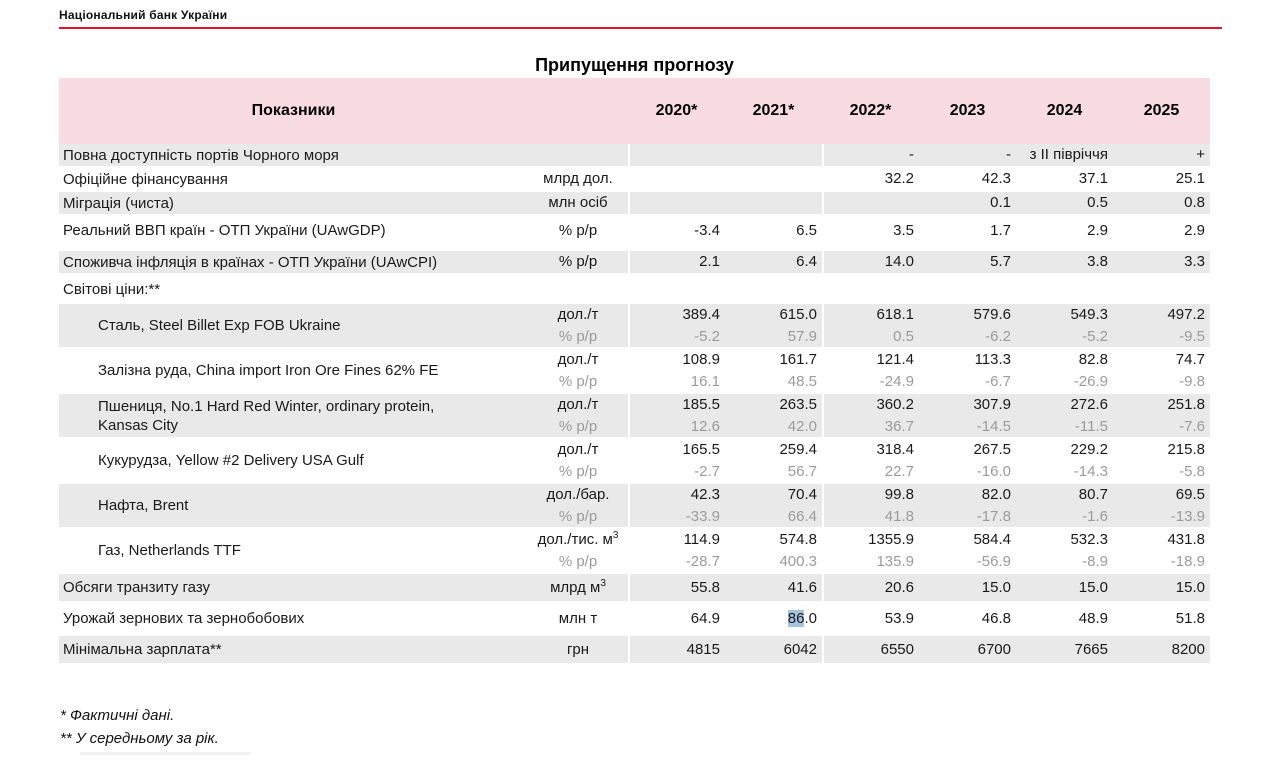 The width and height of the screenshot is (1280, 766). Describe the element at coordinates (578, 506) in the screenshot. I see `indicator-unit: дол./бар.% р/р` at that location.